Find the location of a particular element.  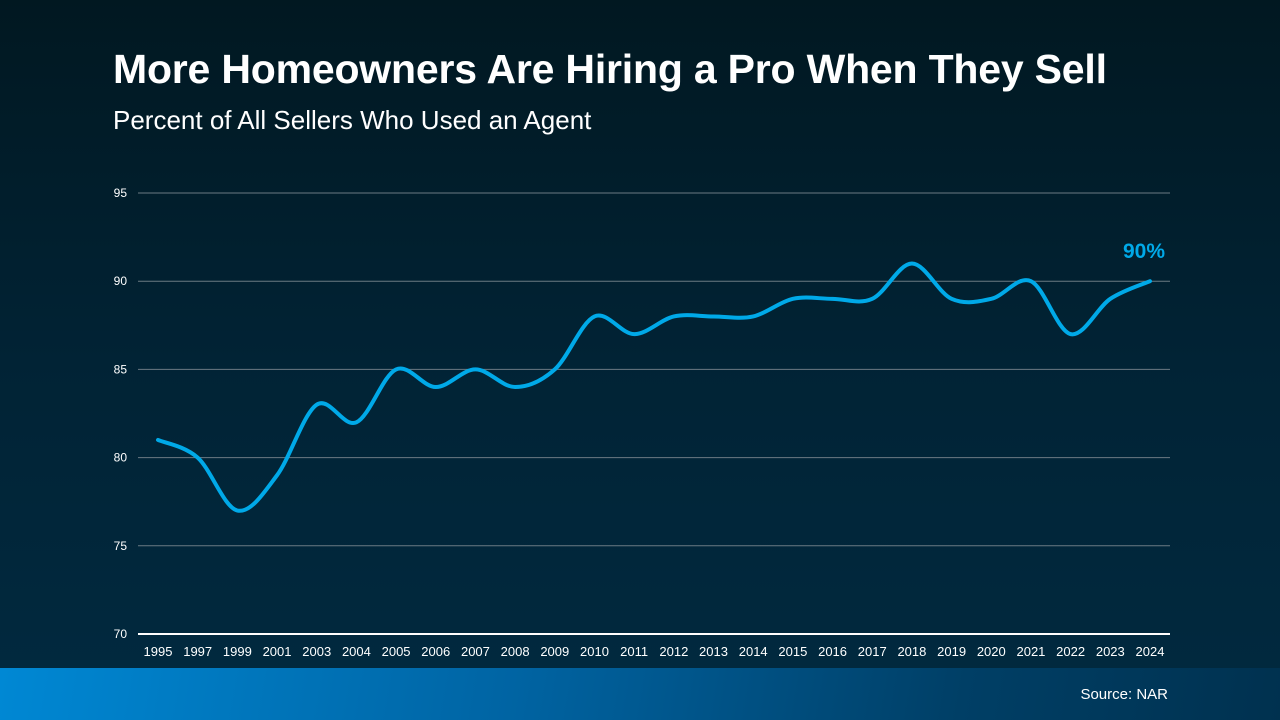

x-tick-label: 2003 is located at coordinates (316, 651).